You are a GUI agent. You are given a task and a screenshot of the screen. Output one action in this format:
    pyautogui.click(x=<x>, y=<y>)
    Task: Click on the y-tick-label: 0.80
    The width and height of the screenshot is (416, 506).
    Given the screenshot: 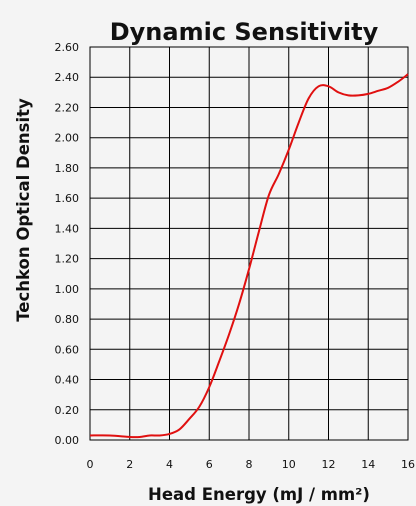 What is the action you would take?
    pyautogui.click(x=67, y=319)
    